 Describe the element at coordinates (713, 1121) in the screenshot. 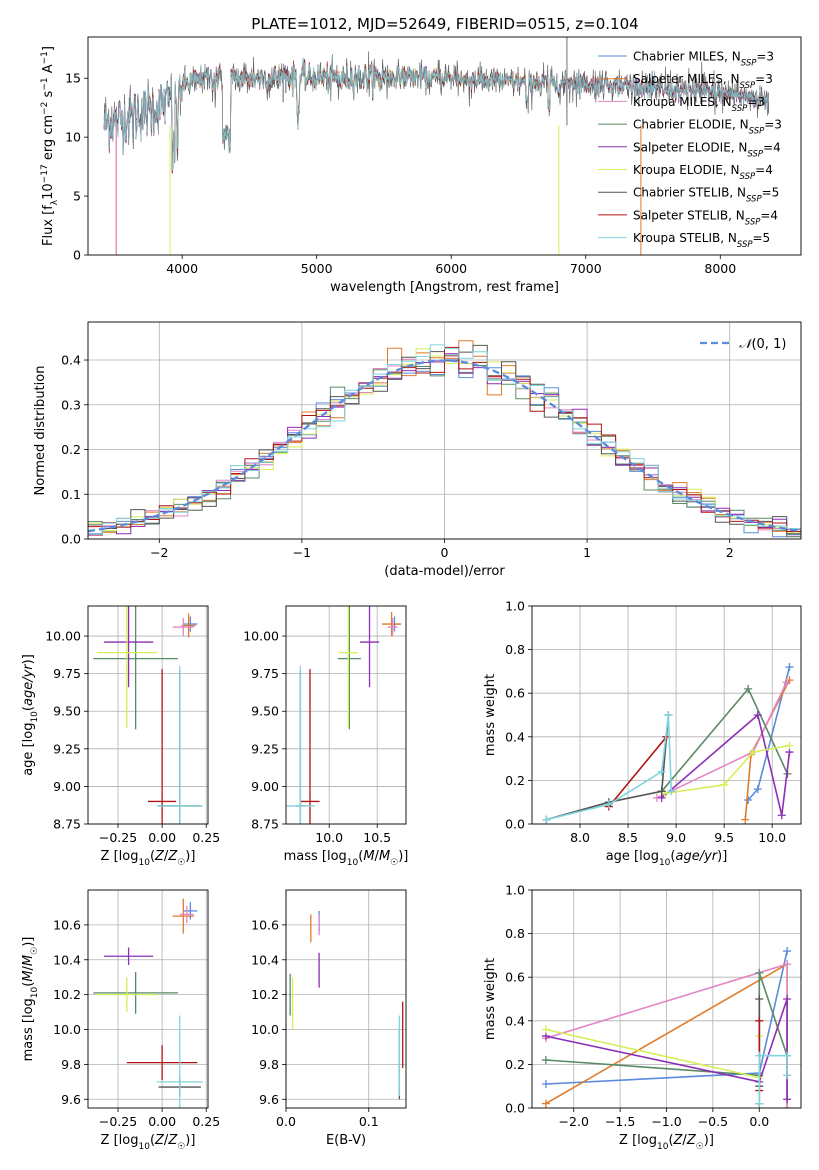

I see `x-tick-label: −0.5` at that location.